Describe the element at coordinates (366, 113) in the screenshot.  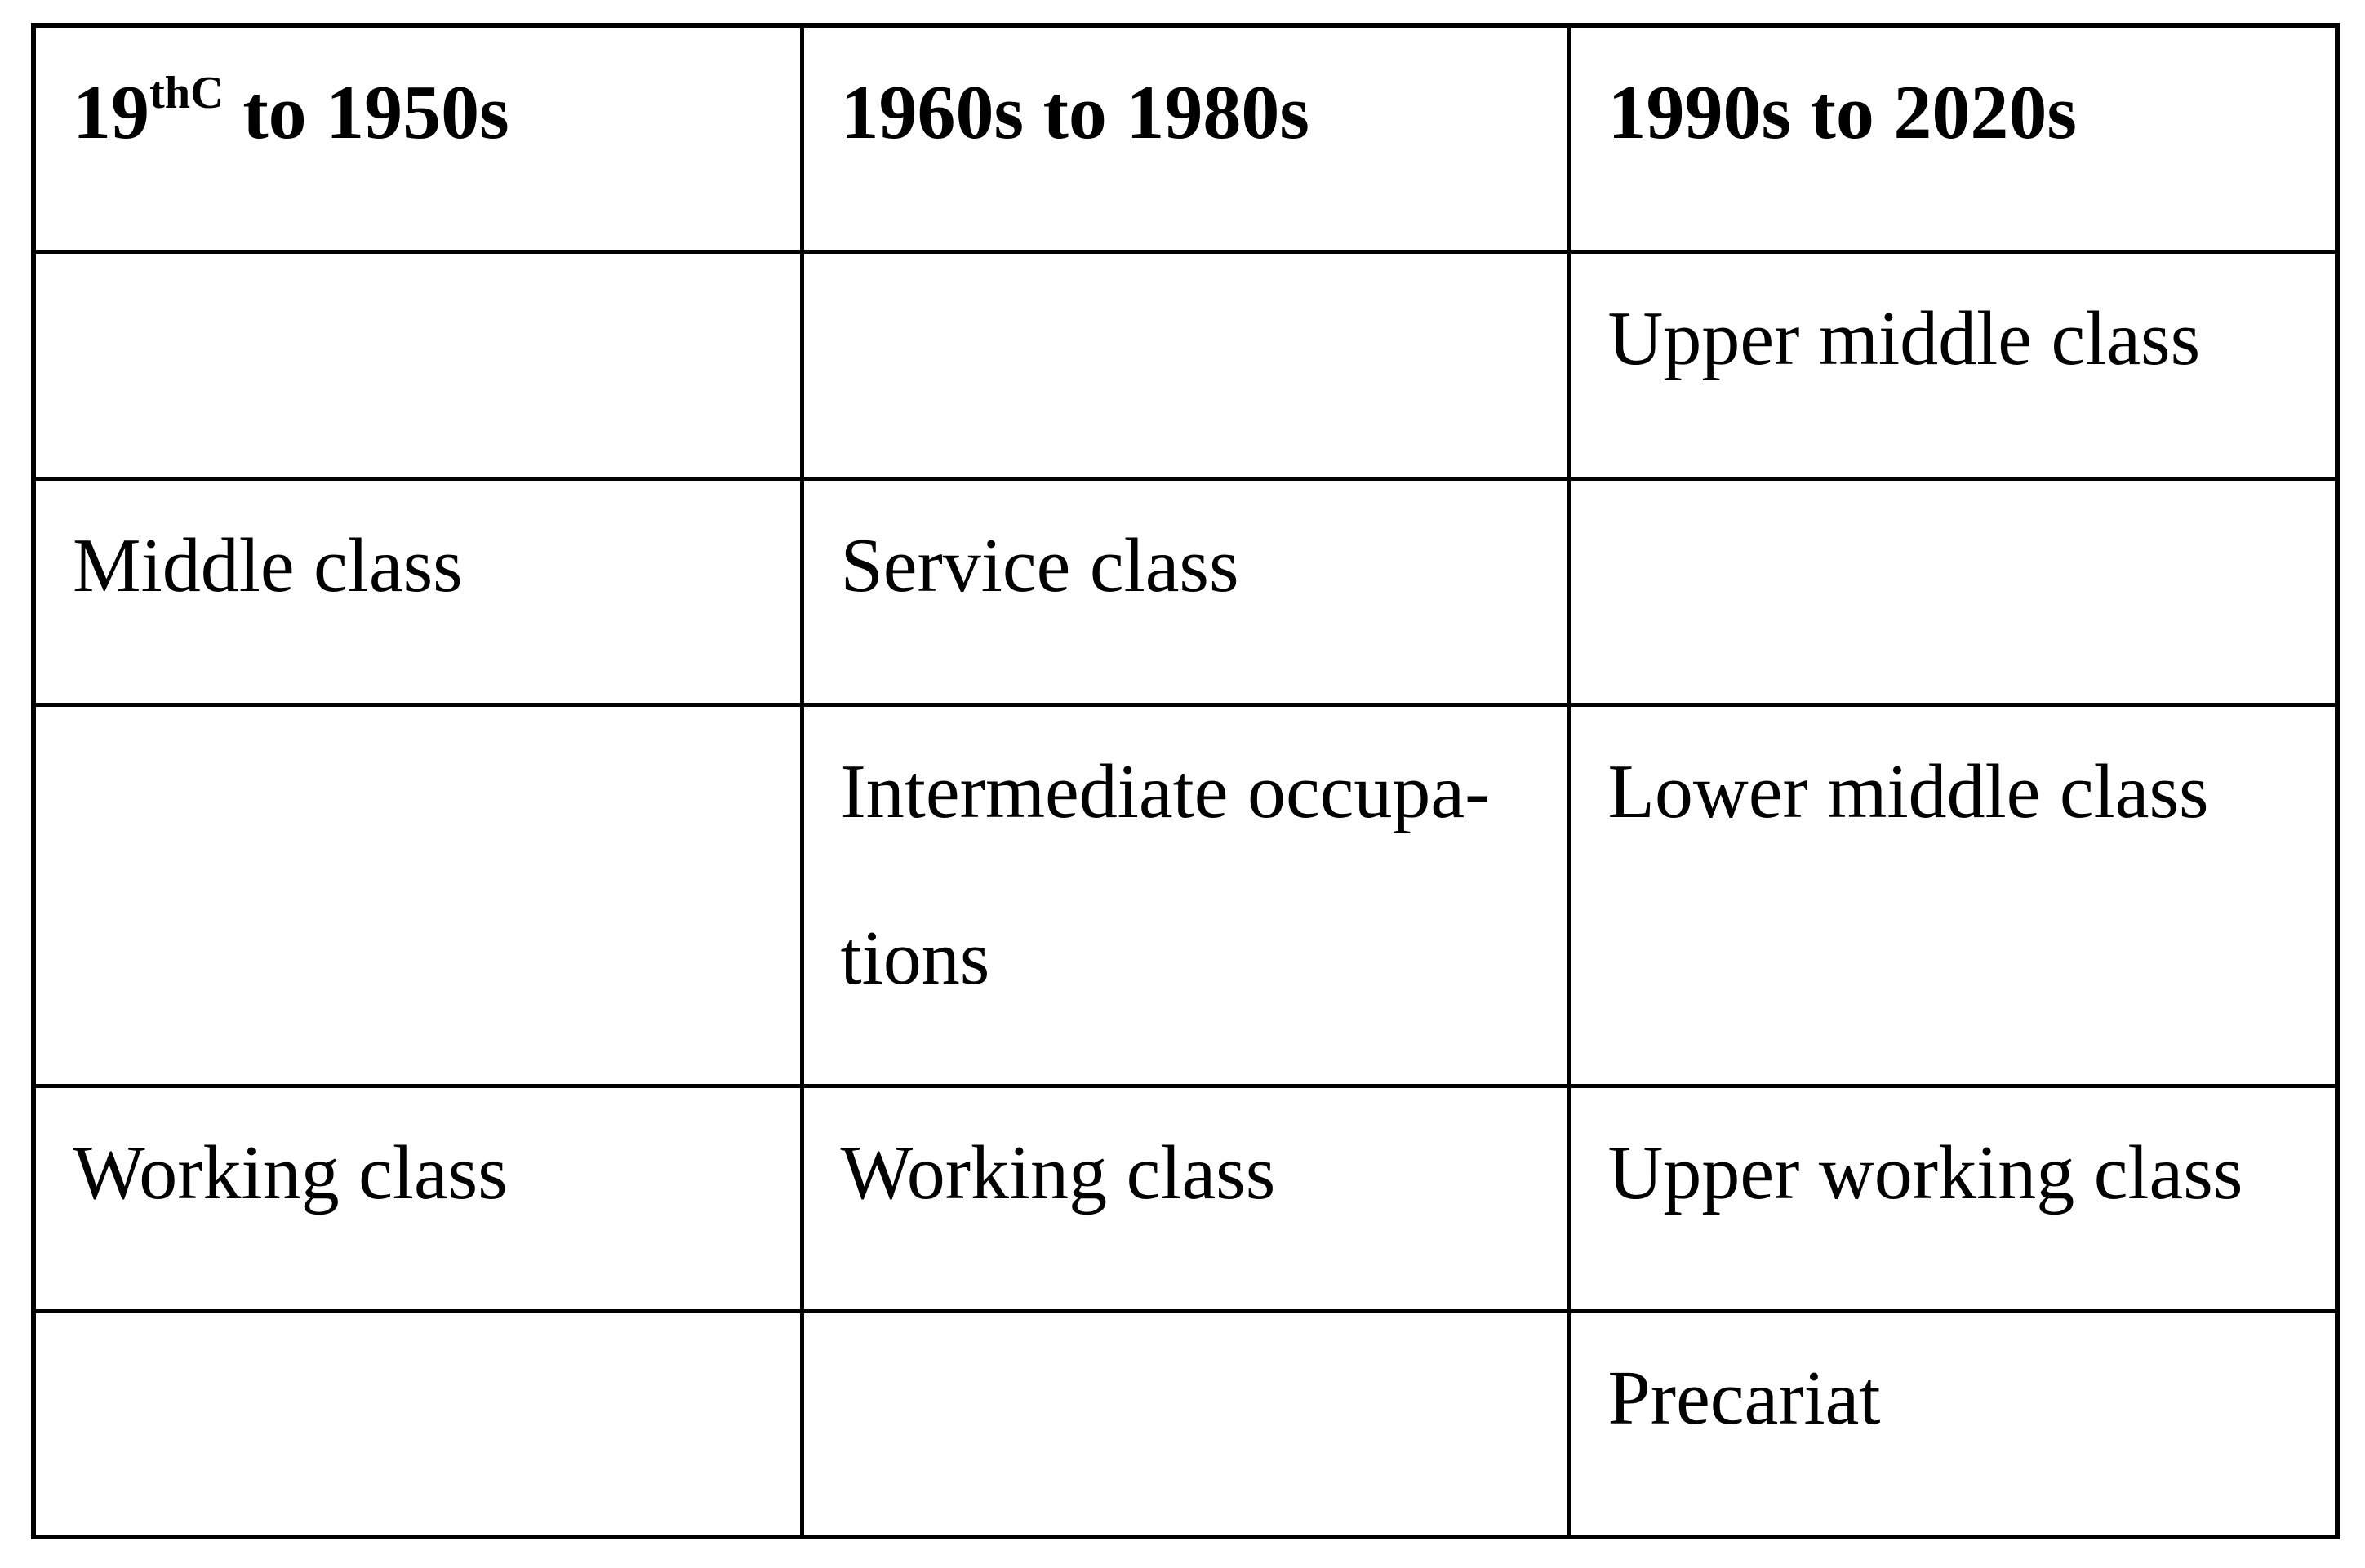
I see `header-text-rest: to 1950s` at that location.